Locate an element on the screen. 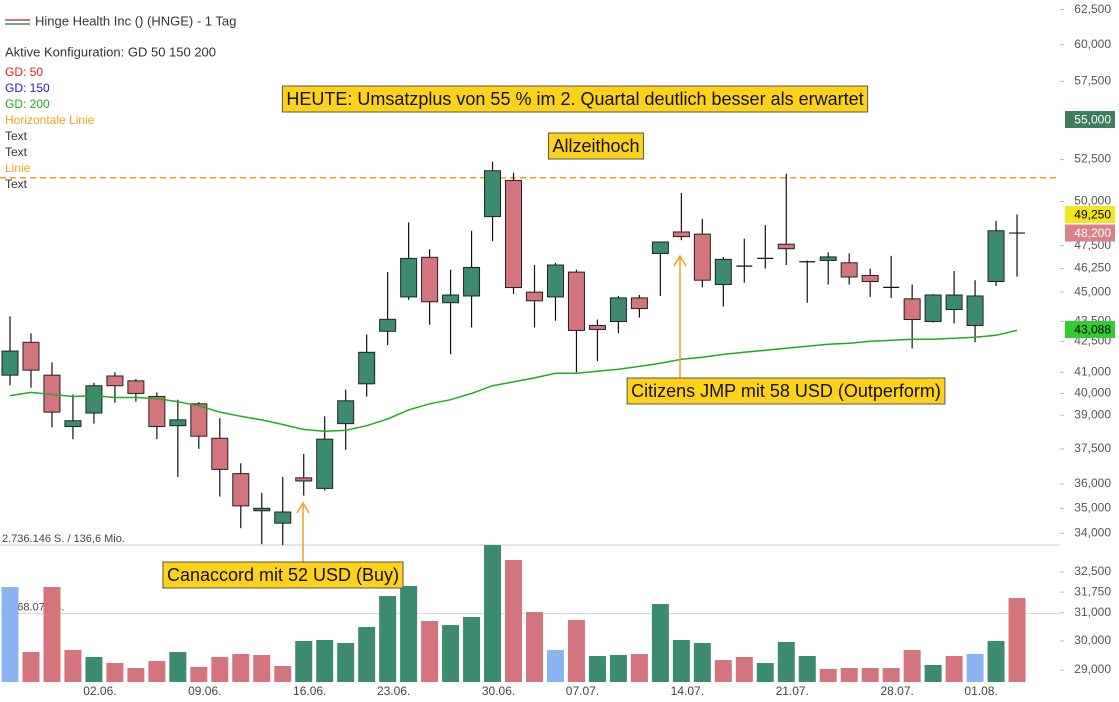  y-tick-label: 50,000 is located at coordinates (1092, 201).